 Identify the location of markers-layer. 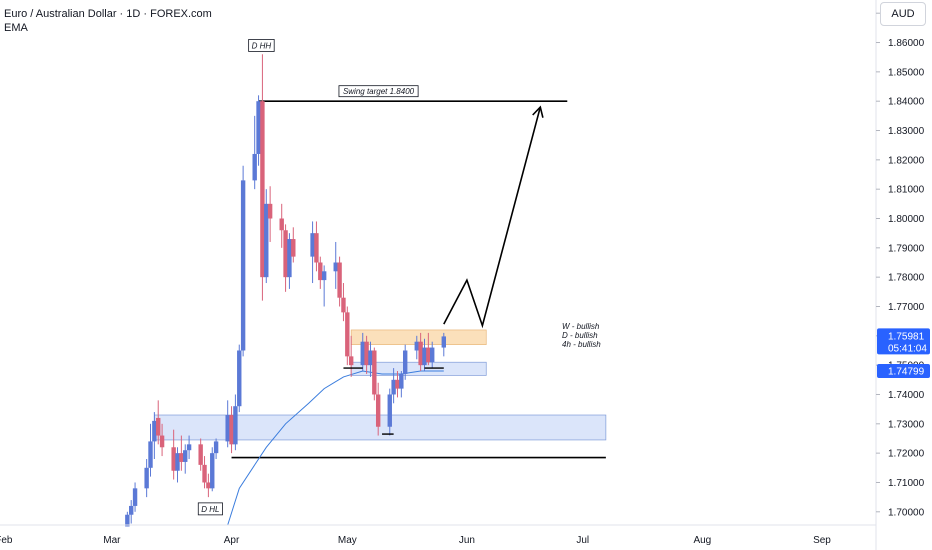
(393, 401).